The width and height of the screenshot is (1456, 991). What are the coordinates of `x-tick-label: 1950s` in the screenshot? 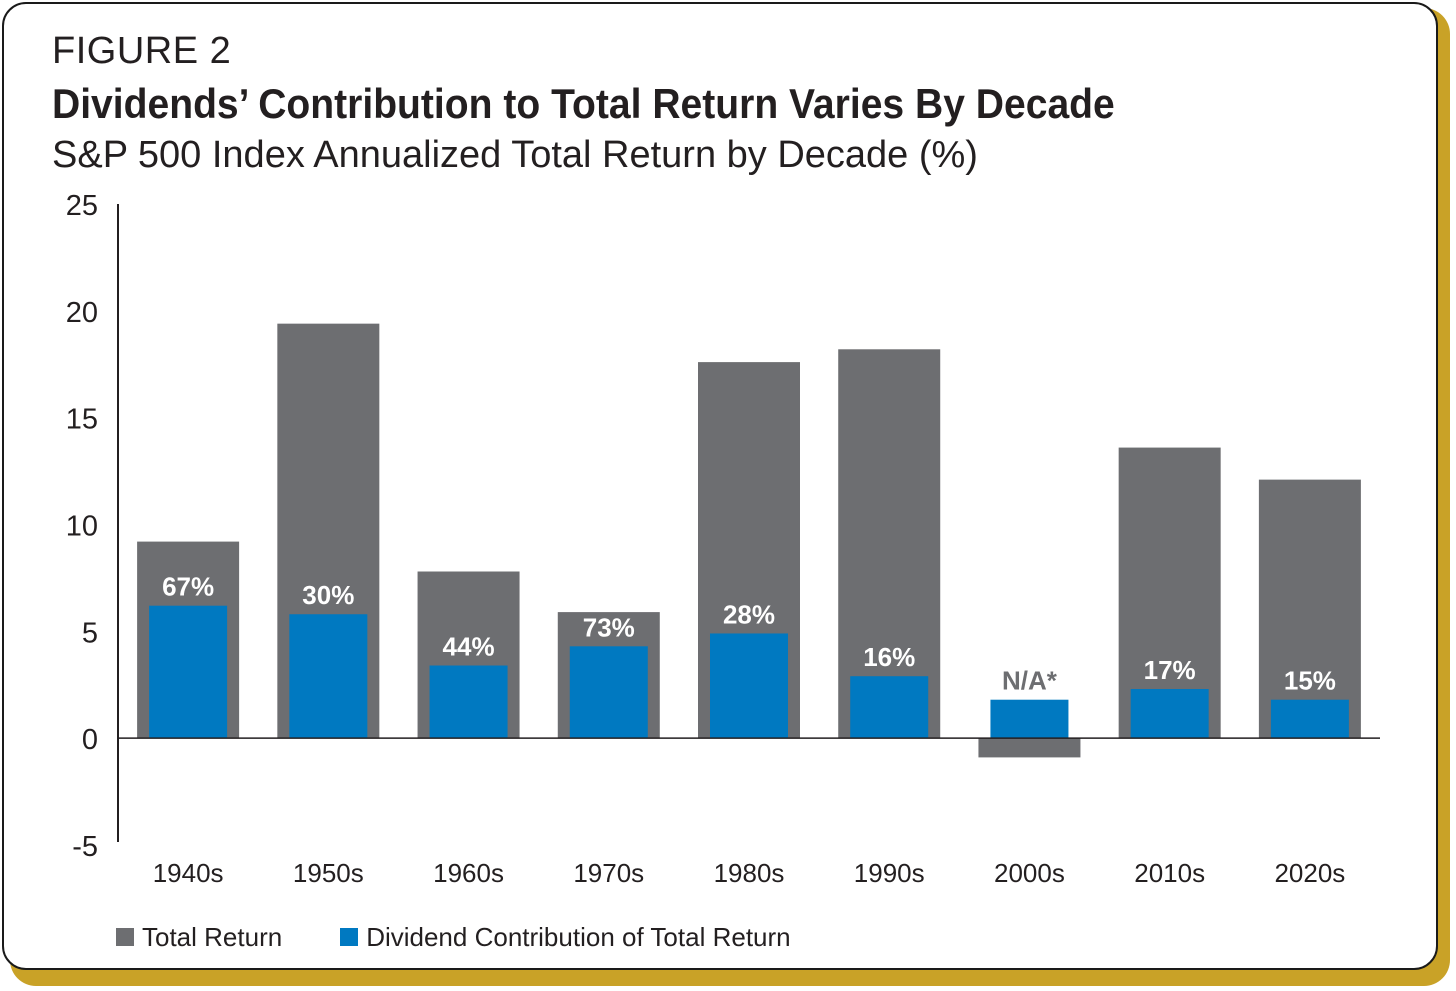 It's located at (328, 873).